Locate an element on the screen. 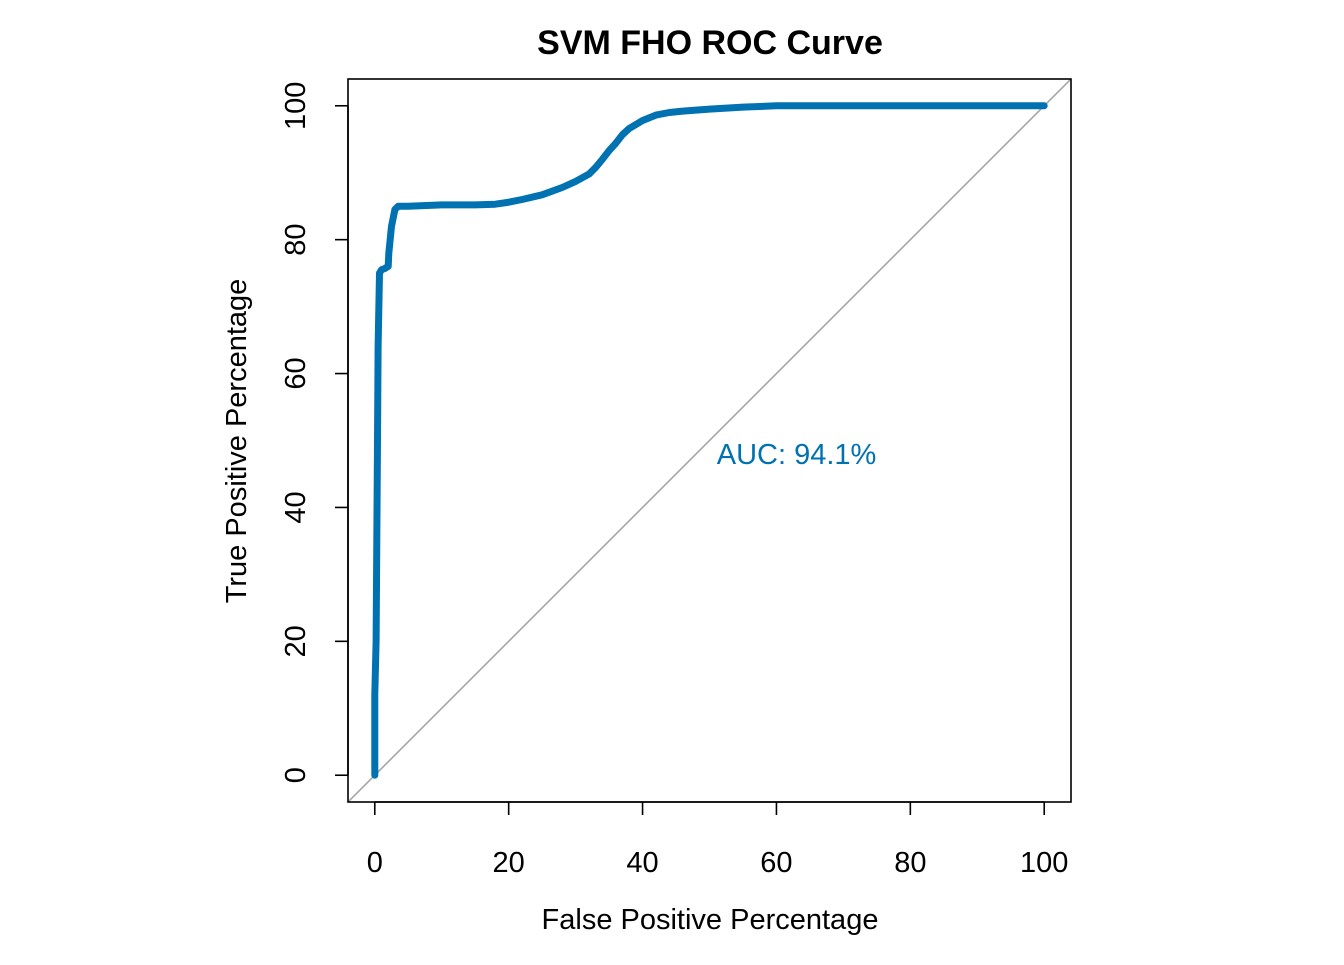  x-axis-label: False Positive Percentage is located at coordinates (710, 920).